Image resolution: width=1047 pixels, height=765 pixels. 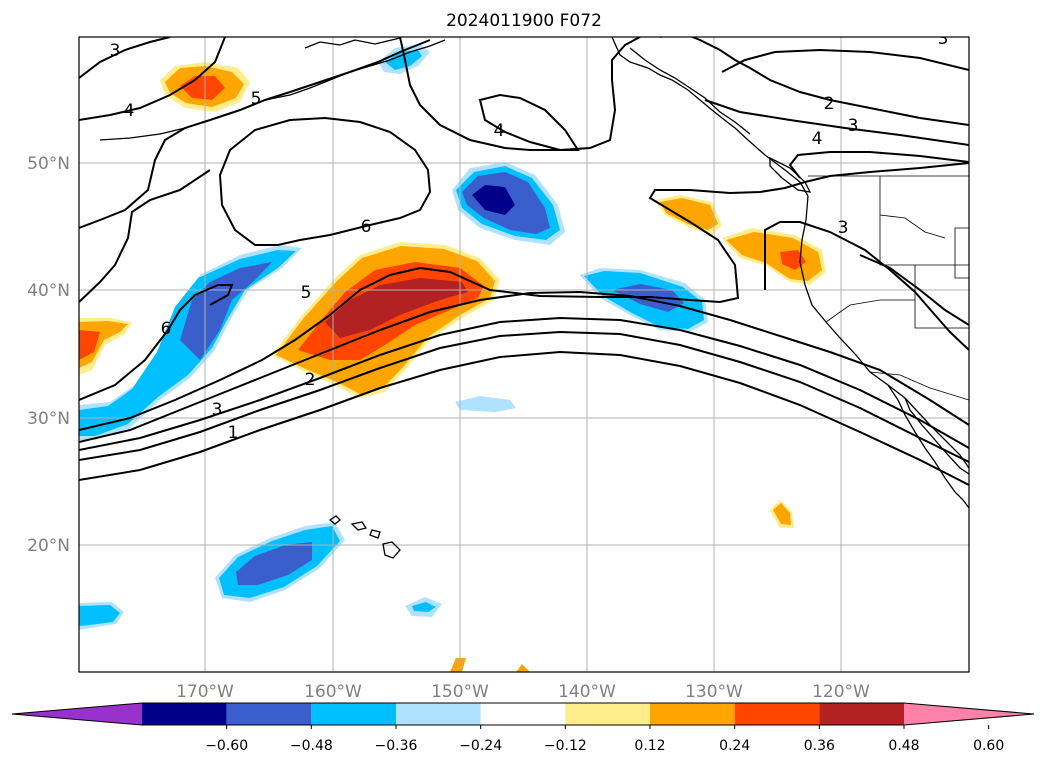 What do you see at coordinates (48, 291) in the screenshot?
I see `lat-tick-label: 40°N` at bounding box center [48, 291].